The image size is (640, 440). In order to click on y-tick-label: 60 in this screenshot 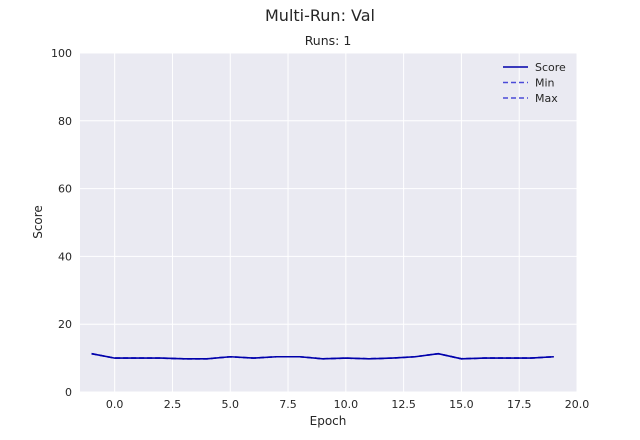, I will do `click(65, 189)`.